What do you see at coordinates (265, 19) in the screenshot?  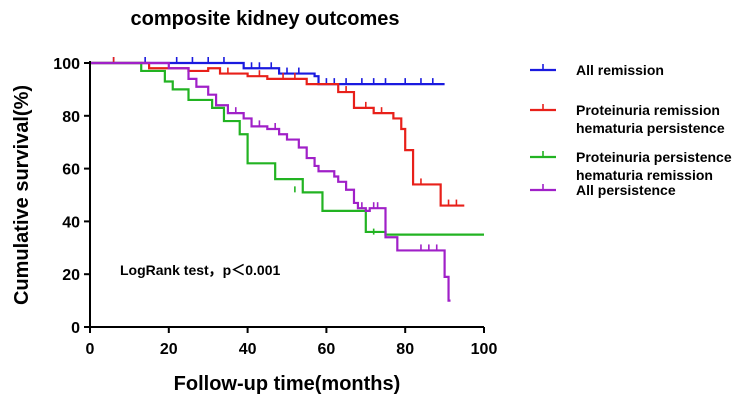 I see `chart-title: composite kidney outcomes` at bounding box center [265, 19].